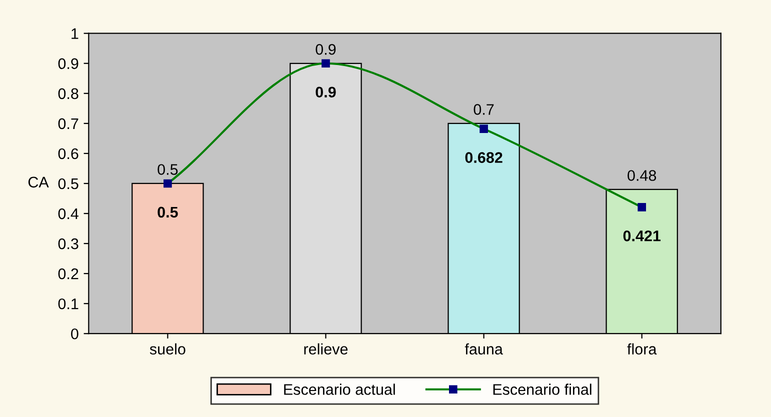 The height and width of the screenshot is (417, 771). What do you see at coordinates (68, 154) in the screenshot?
I see `y-tick-label: 0.6` at bounding box center [68, 154].